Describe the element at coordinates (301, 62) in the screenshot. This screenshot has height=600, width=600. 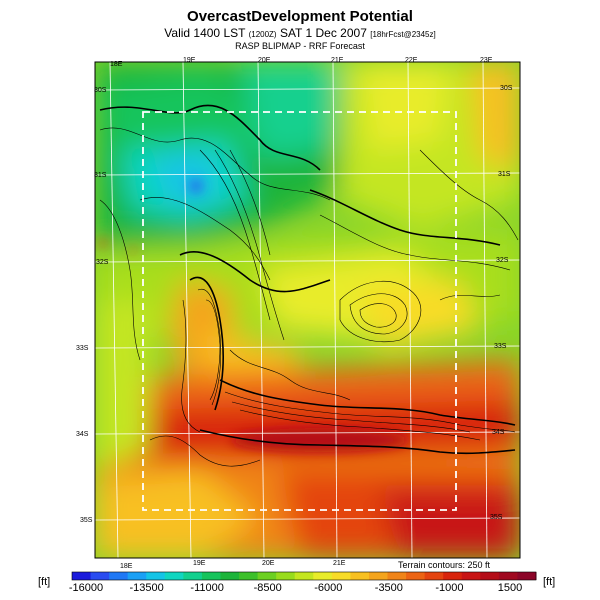
I see `lon-labels-top: 18E 19E 20E 21E 22E 23E` at that location.